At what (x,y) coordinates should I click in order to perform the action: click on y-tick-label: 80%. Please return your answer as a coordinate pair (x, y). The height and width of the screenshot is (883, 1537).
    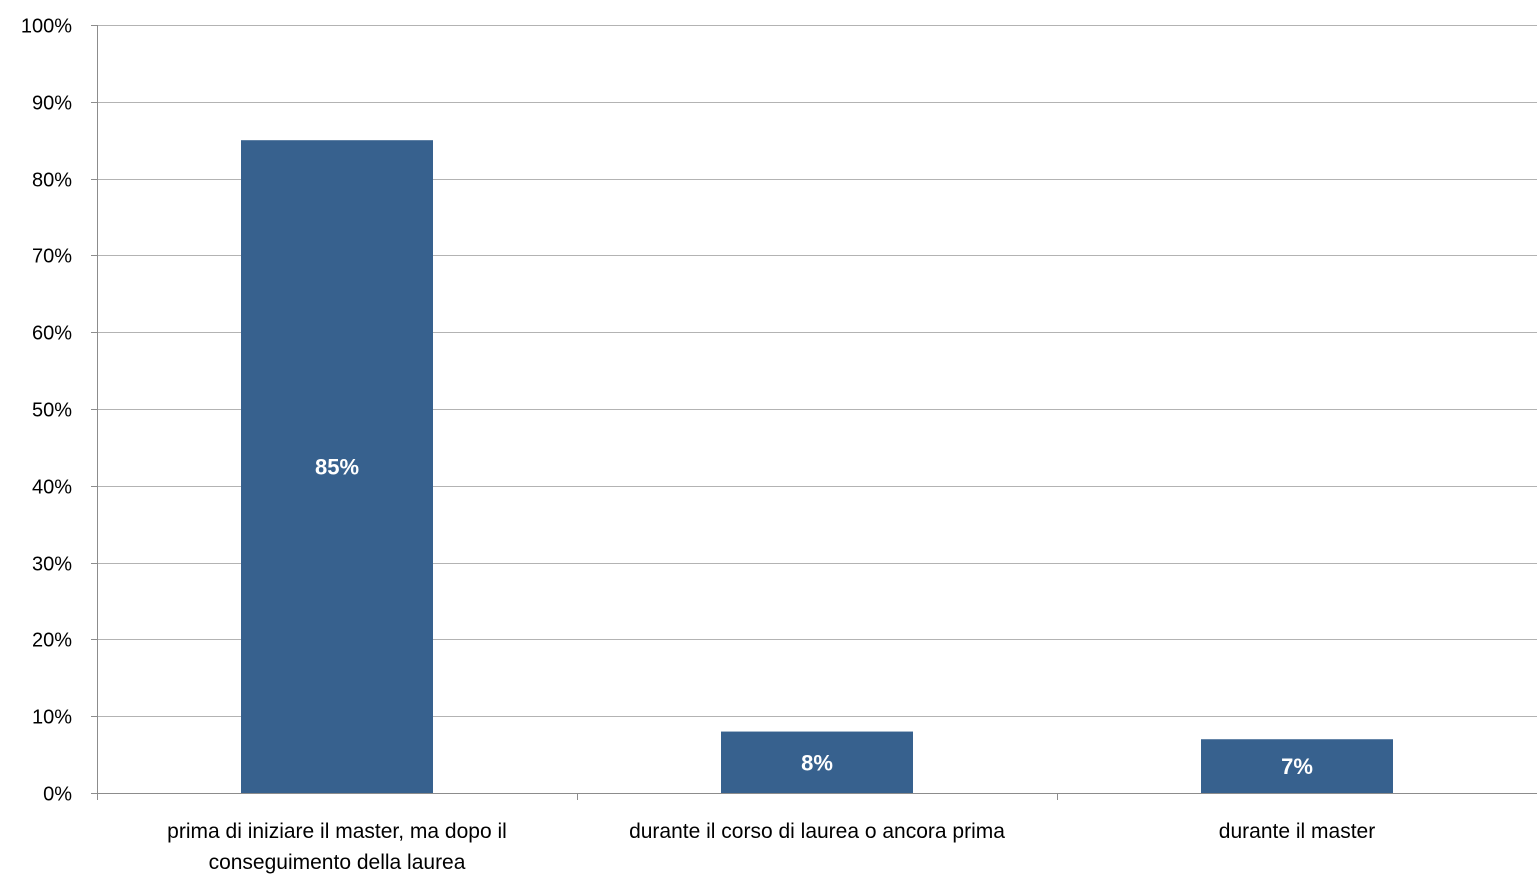
    Looking at the image, I should click on (52, 181).